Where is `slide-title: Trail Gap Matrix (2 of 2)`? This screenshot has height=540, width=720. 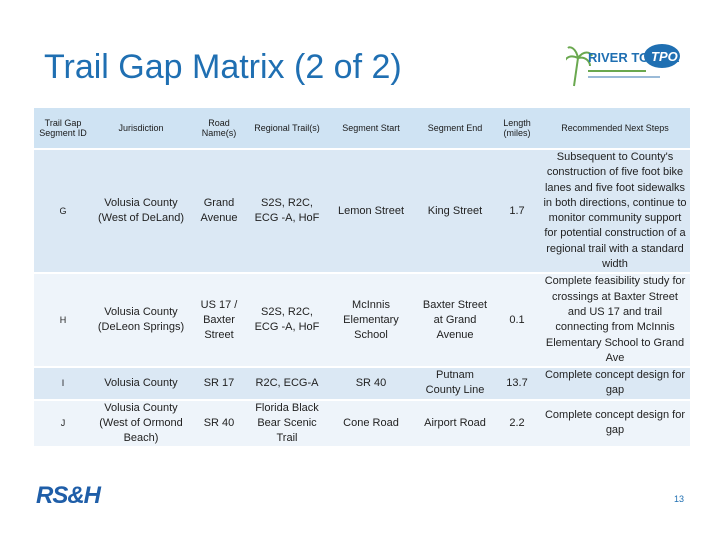
slide-title: Trail Gap Matrix (2 of 2) is located at coordinates (223, 67).